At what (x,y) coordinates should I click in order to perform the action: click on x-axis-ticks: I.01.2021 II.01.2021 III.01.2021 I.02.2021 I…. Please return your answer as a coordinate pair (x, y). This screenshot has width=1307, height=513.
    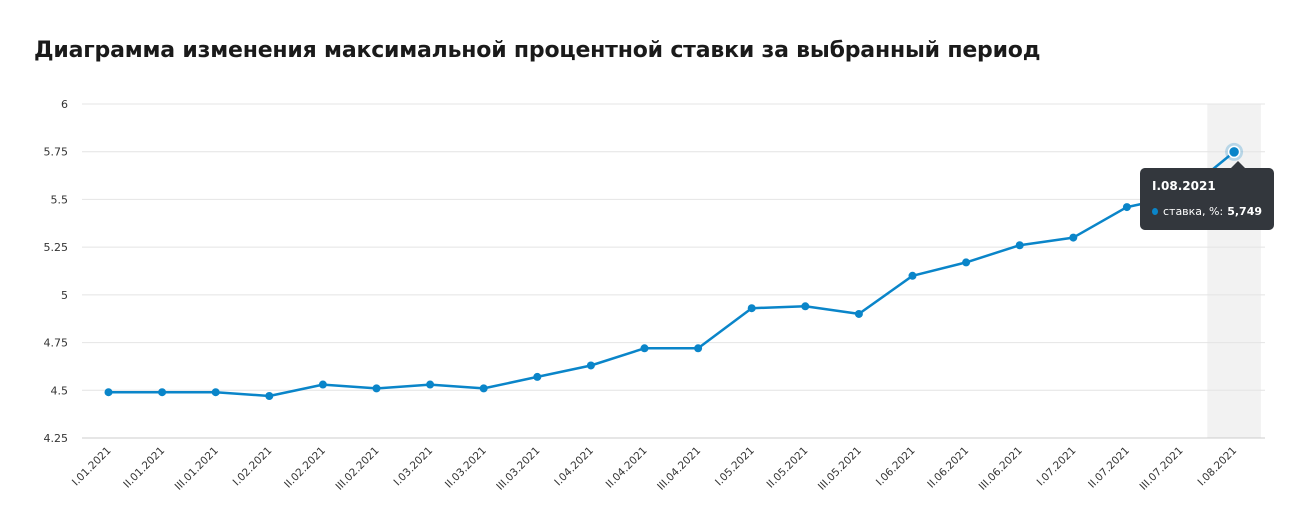
    Looking at the image, I should click on (654, 469).